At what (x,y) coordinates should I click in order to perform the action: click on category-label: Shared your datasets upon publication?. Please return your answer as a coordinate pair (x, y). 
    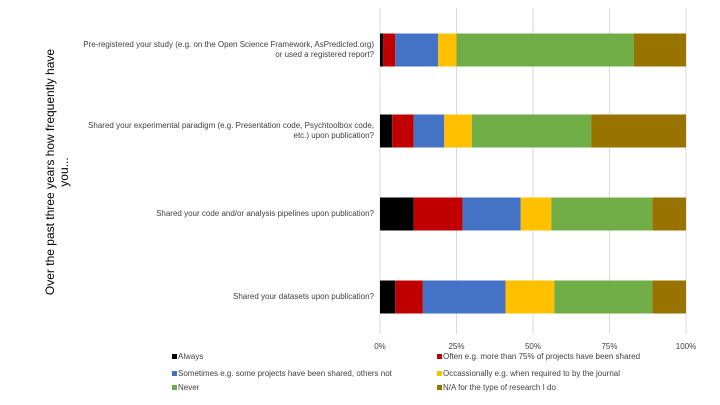
    Looking at the image, I should click on (303, 296).